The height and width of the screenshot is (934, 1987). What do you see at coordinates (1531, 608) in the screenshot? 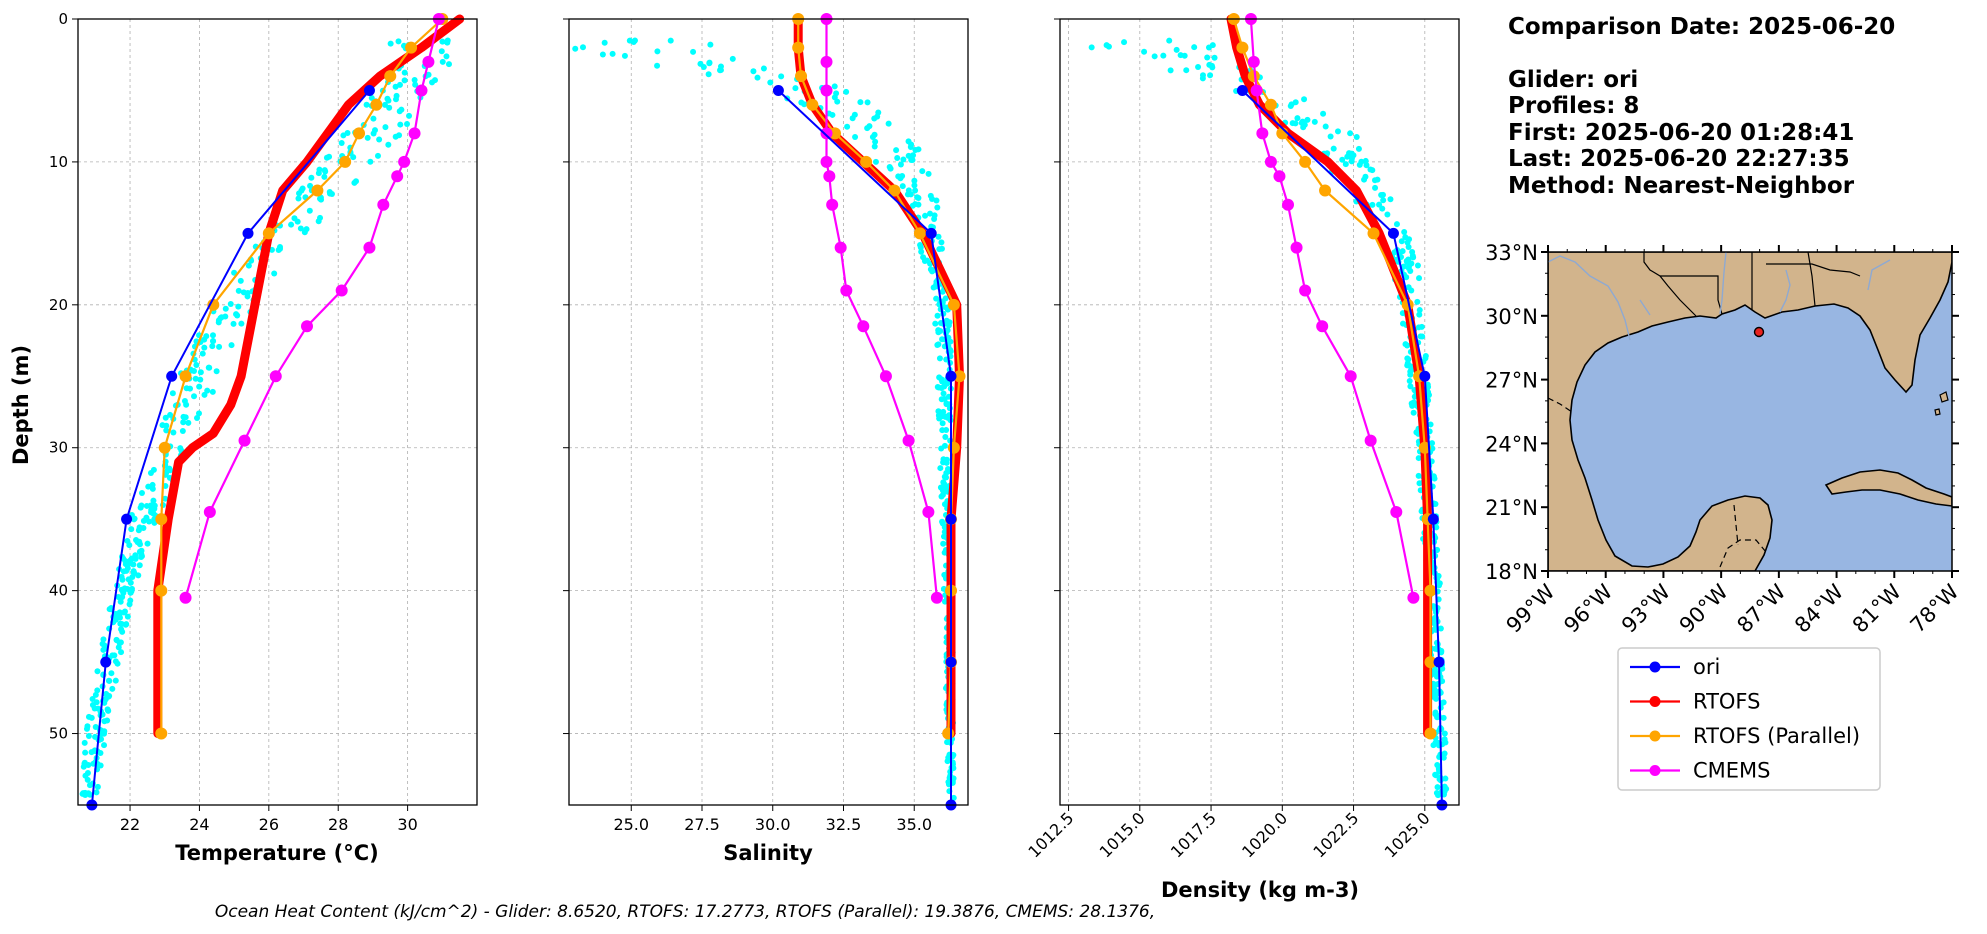
I see `map-lon-label: 99°W` at bounding box center [1531, 608].